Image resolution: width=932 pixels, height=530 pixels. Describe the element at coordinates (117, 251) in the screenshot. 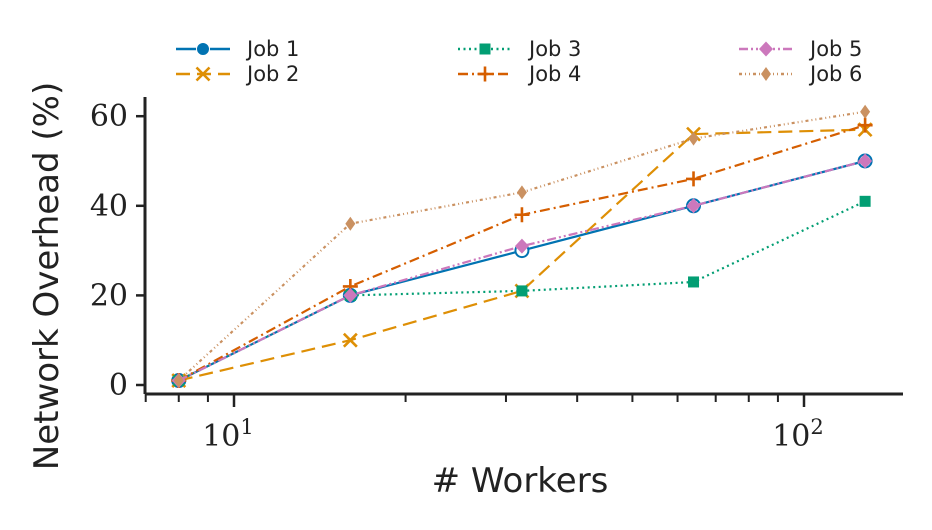

I see `y-ticks: 0 20 40 60` at that location.